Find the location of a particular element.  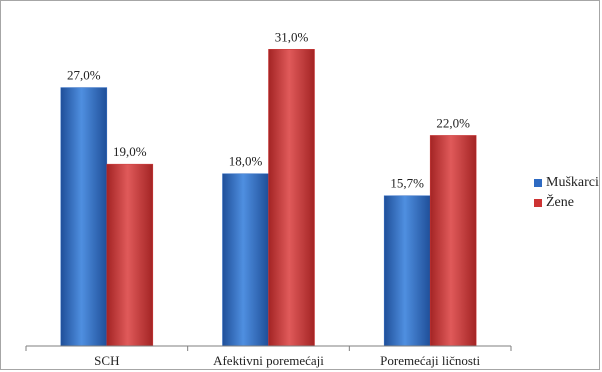

legend-item-series-1: Muškarci is located at coordinates (566, 183).